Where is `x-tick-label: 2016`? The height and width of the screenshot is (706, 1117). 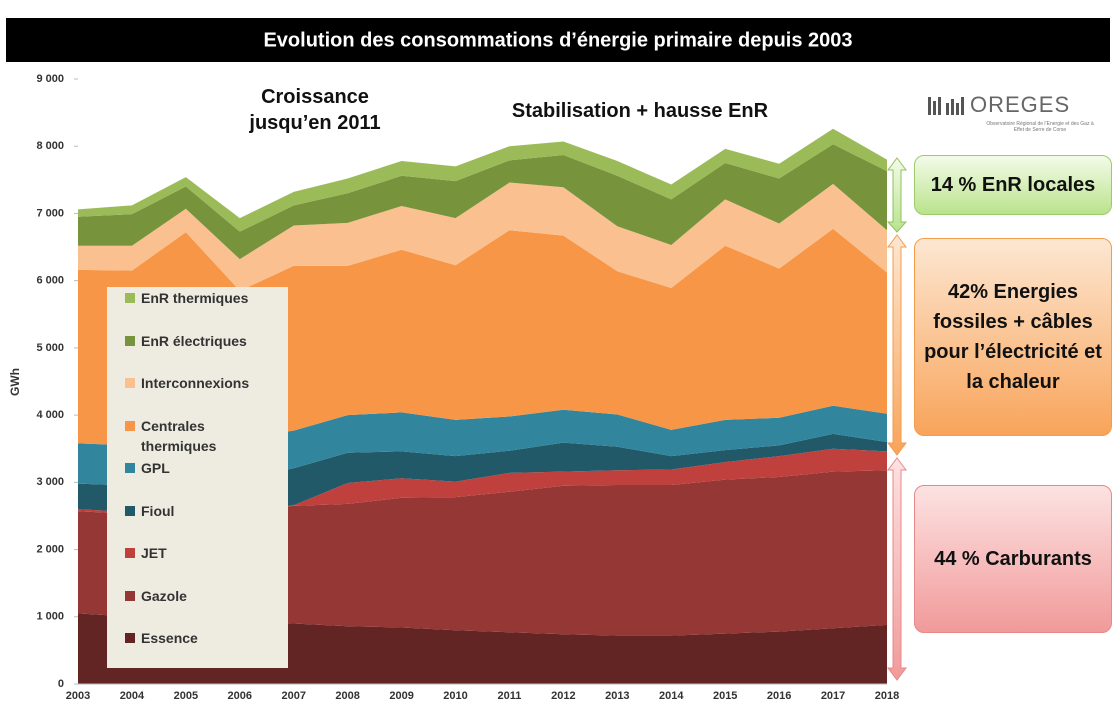
x-tick-label: 2016 is located at coordinates (779, 696).